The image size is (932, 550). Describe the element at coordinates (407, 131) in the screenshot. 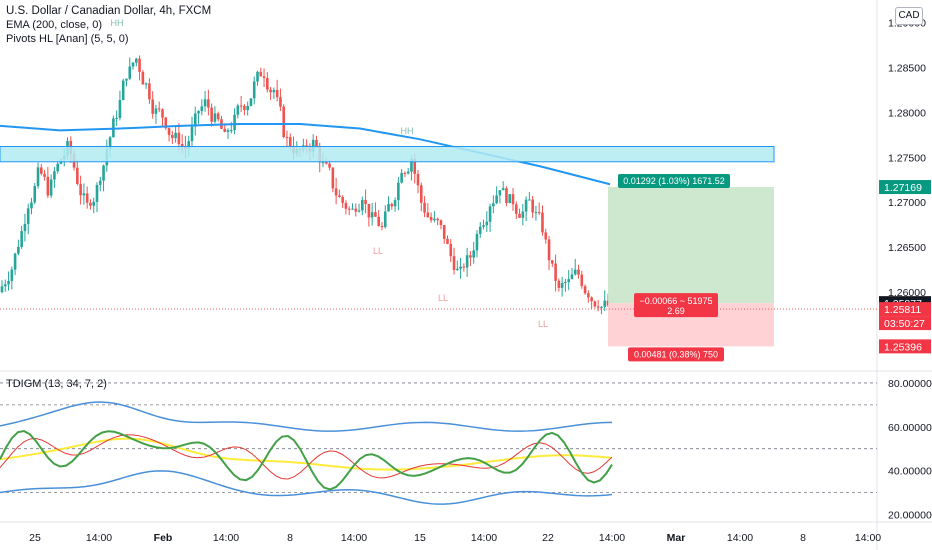

I see `pivot-label: HH` at that location.